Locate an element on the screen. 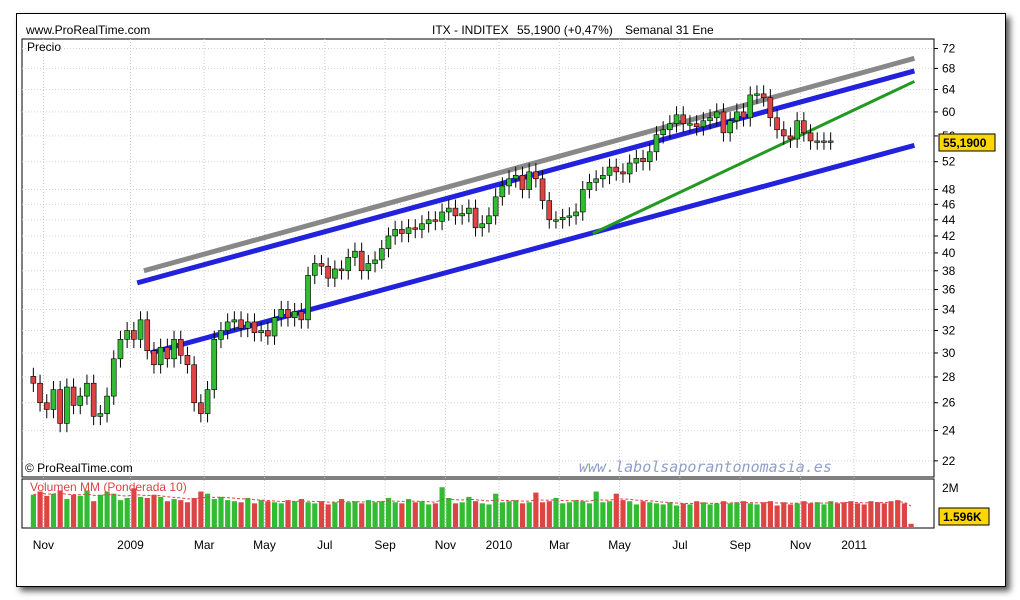 This screenshot has height=600, width=1020. site-label: www.ProRealTime.com is located at coordinates (87, 30).